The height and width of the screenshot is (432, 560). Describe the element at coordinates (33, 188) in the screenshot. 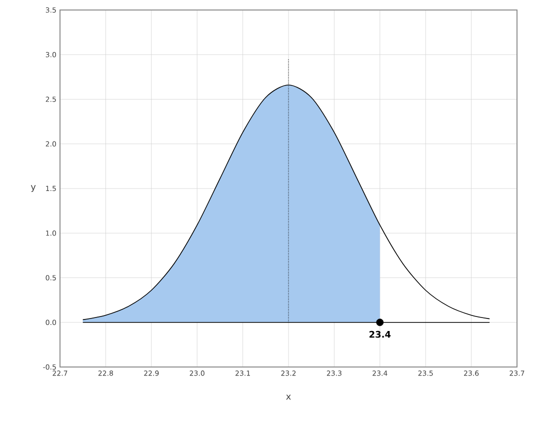

I see `y-axis-title: y` at that location.